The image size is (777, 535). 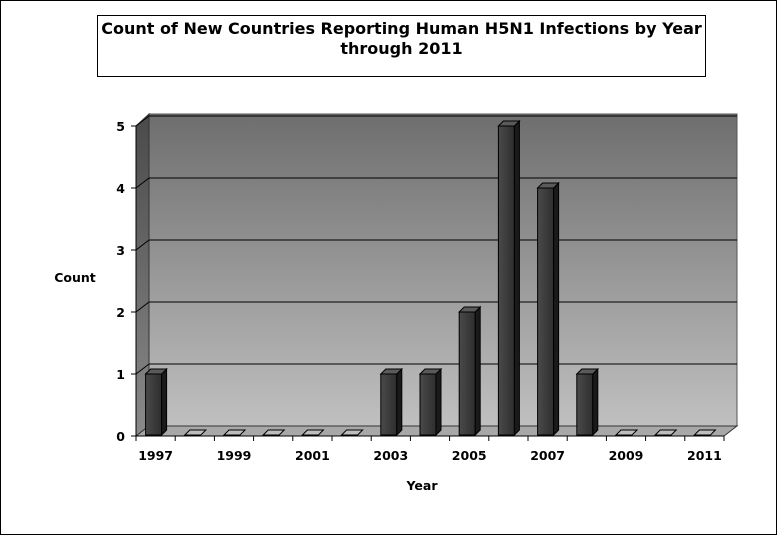 I want to click on x-tick-label: 2003, so click(x=390, y=455).